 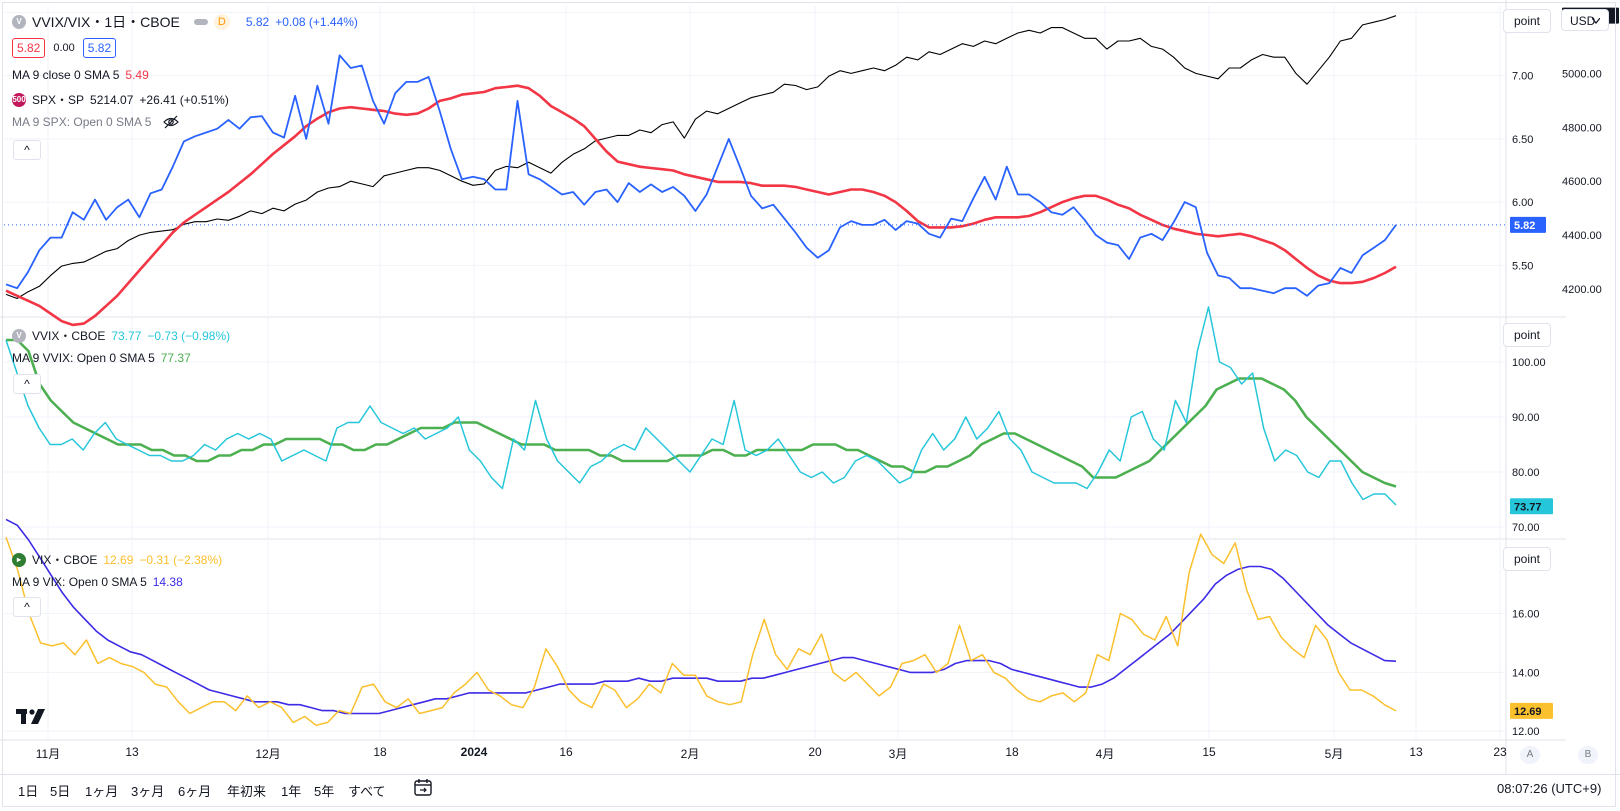 I want to click on vvix-change: −0.73 (−0.98%), so click(x=189, y=335).